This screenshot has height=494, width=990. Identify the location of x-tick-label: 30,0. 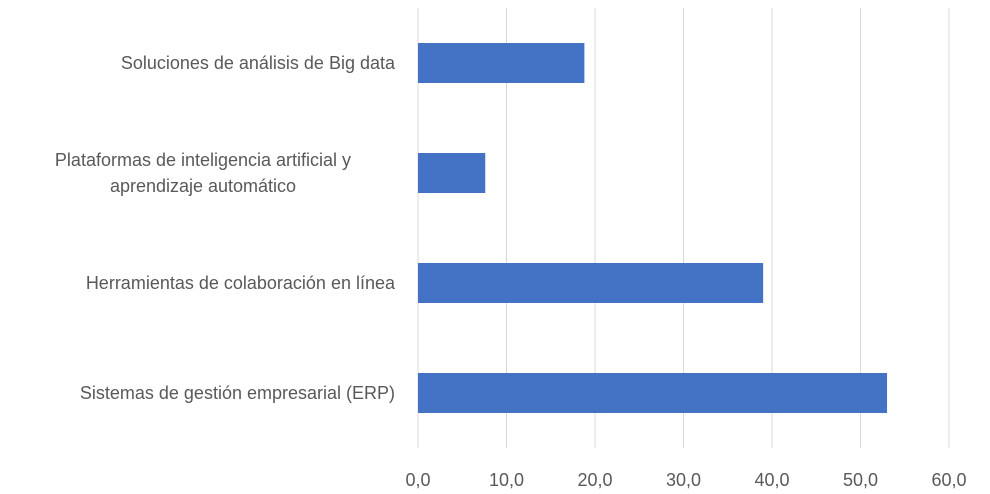
(683, 480).